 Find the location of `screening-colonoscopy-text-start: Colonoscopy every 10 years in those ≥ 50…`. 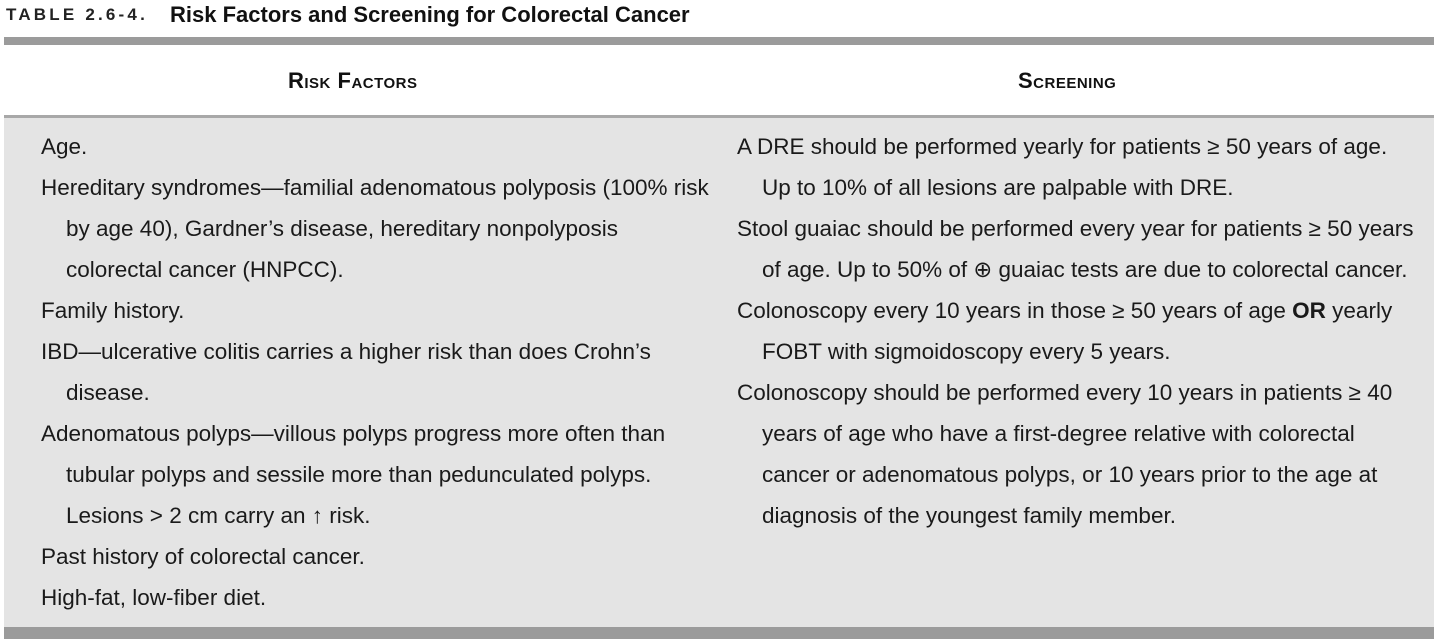

screening-colonoscopy-text-start: Colonoscopy every 10 years in those ≥ 50… is located at coordinates (1015, 310).